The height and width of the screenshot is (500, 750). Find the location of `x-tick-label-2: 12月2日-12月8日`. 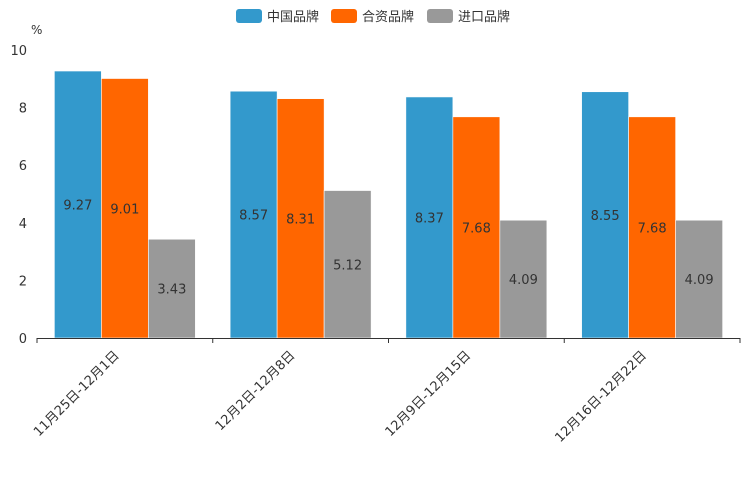

x-tick-label-2: 12月2日-12月8日 is located at coordinates (256, 391).